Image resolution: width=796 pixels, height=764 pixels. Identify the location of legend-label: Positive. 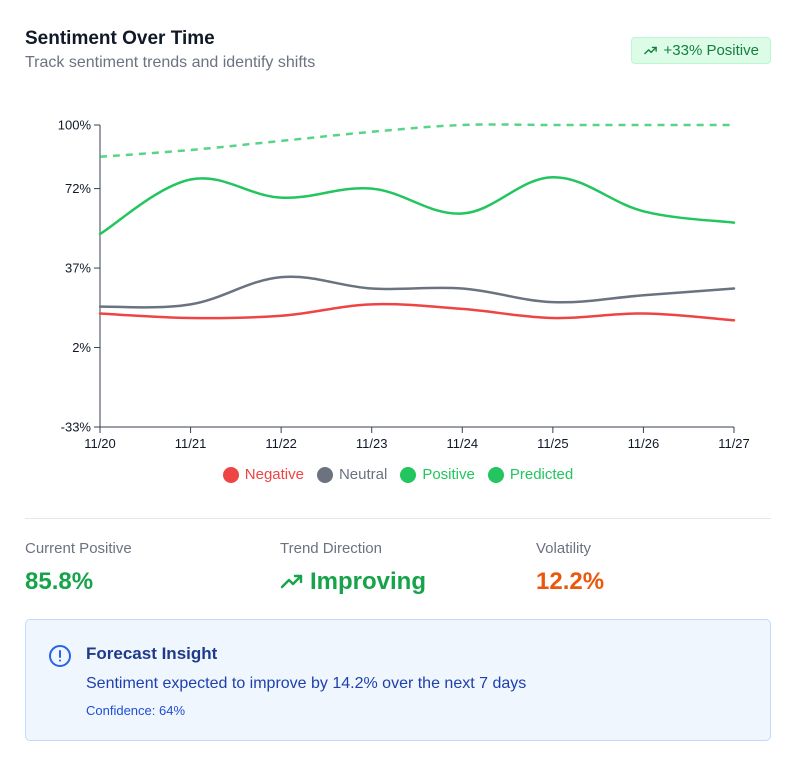
(448, 474).